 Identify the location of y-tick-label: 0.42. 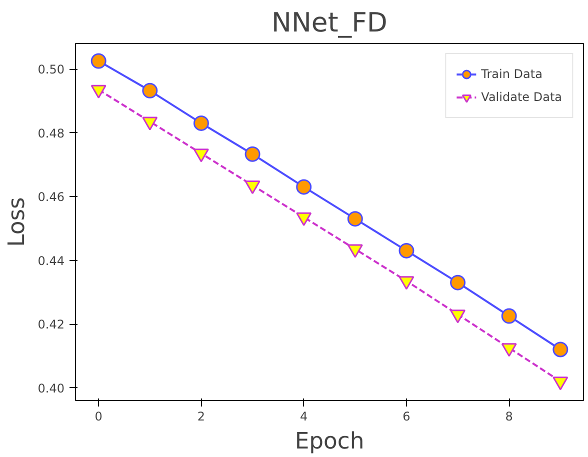
(51, 325).